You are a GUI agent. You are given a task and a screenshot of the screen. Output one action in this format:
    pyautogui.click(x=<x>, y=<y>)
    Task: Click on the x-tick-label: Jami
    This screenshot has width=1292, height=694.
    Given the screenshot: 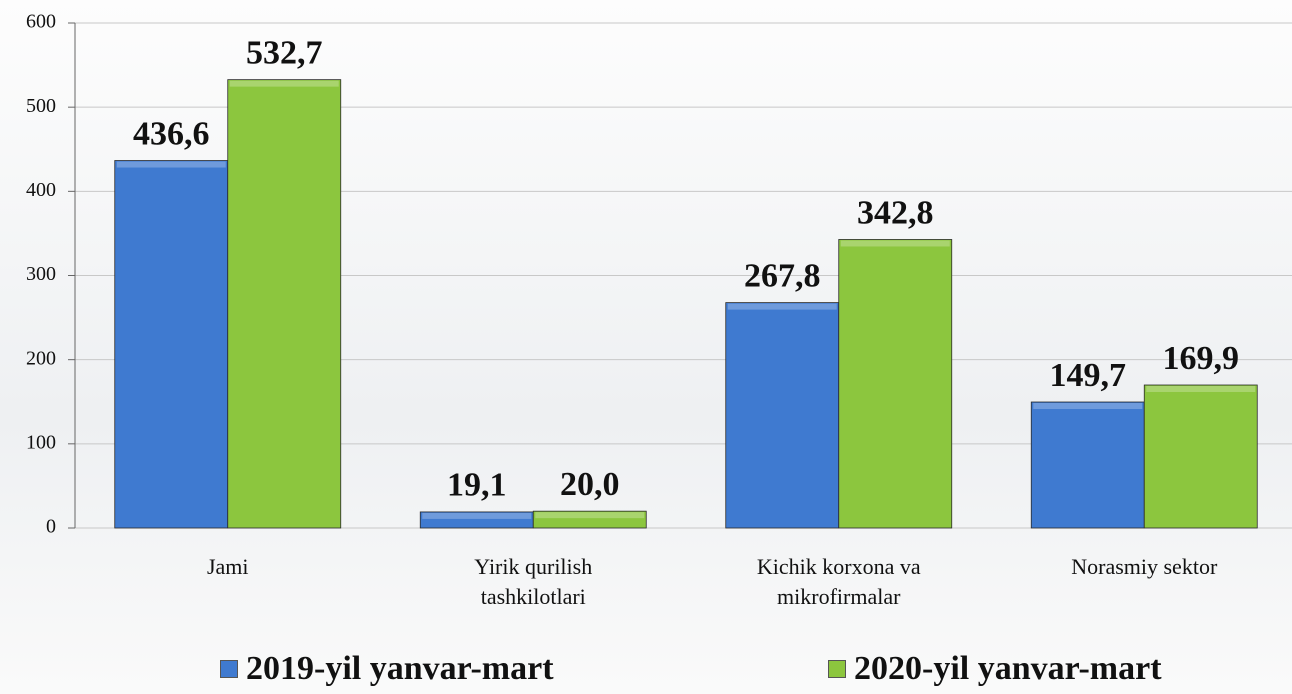 What is the action you would take?
    pyautogui.click(x=227, y=566)
    